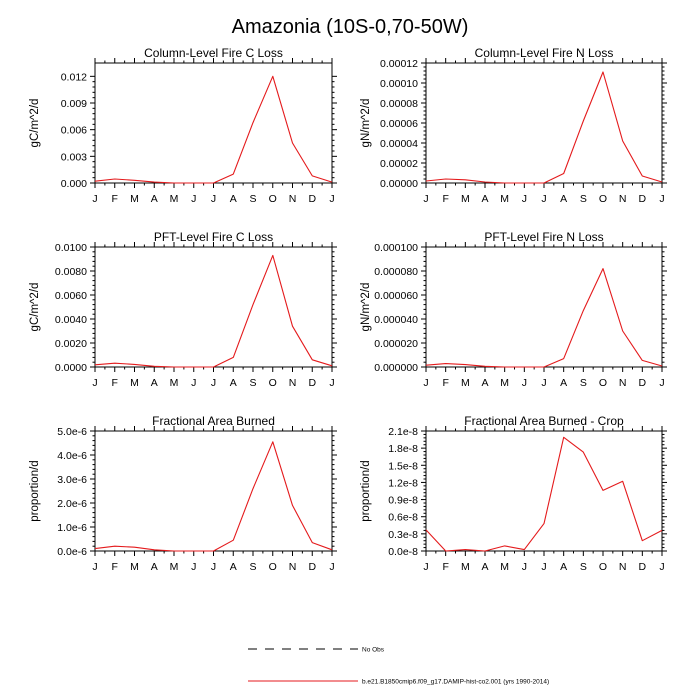  I want to click on y-tick-label: 1.5e-8, so click(403, 466).